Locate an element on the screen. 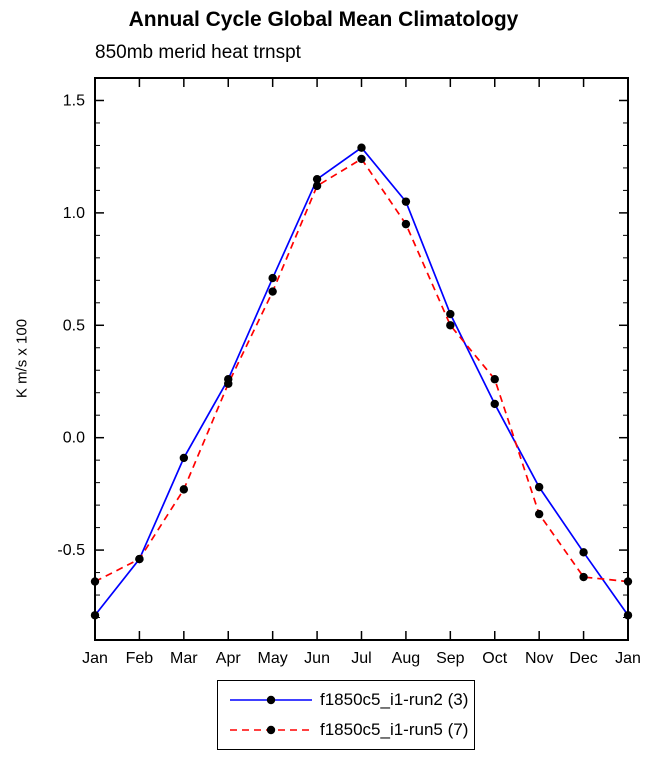  svg-text: Jul is located at coordinates (361, 658).